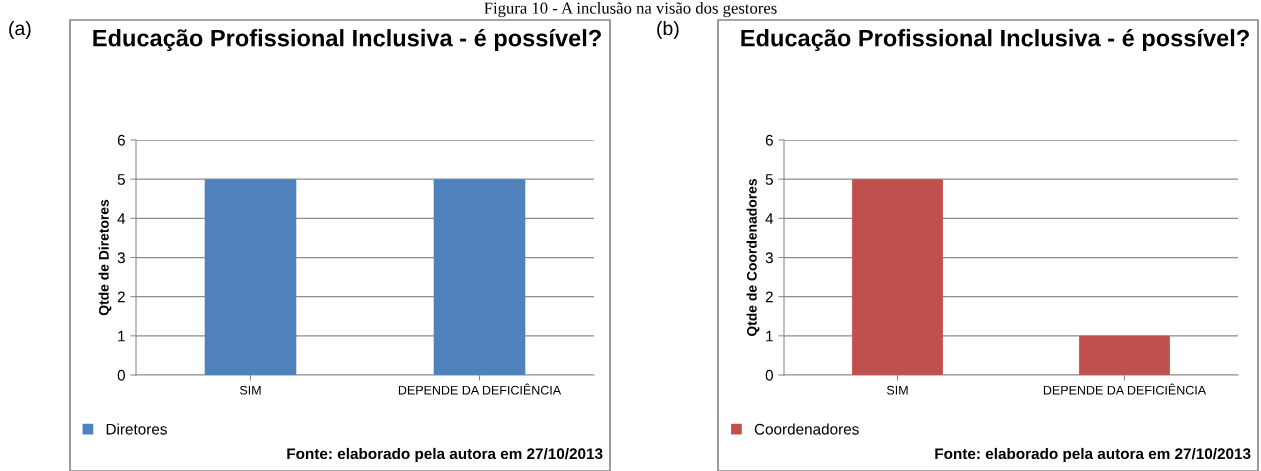  What do you see at coordinates (668, 30) in the screenshot?
I see `text: (b)` at bounding box center [668, 30].